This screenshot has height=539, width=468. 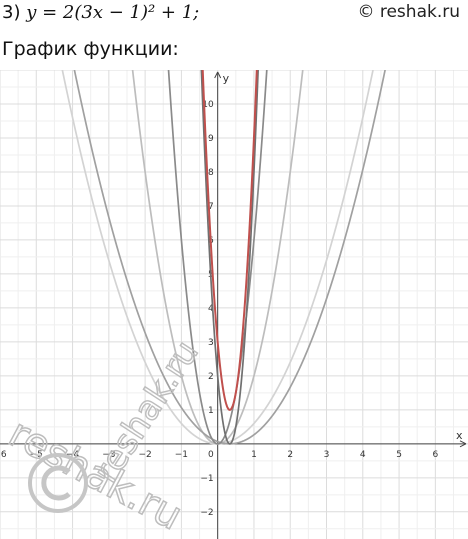 I want to click on problem-statement: 3) y = 2(3x − 1)² + 1;, so click(x=100, y=12).